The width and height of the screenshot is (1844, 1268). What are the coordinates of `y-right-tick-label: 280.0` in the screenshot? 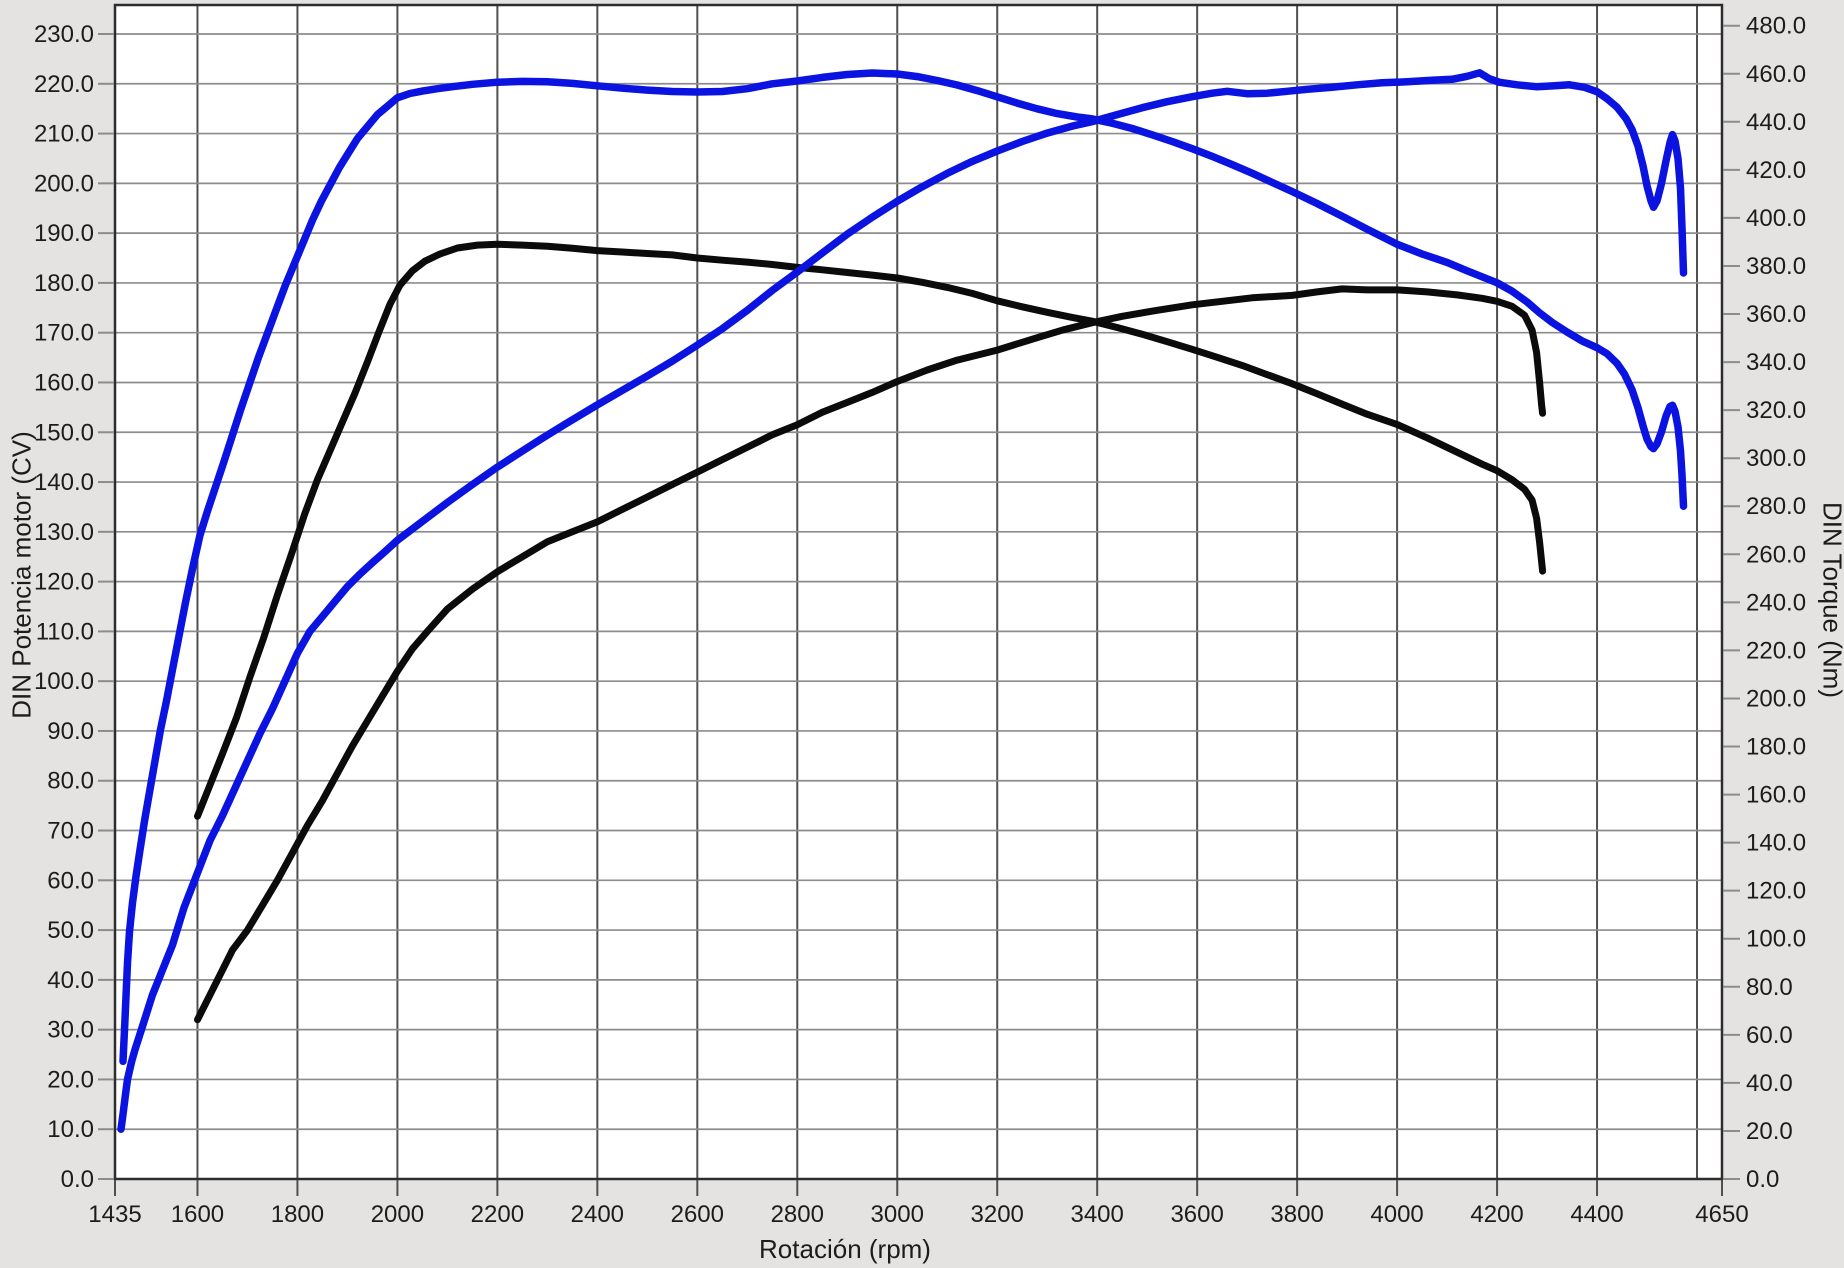 It's located at (1776, 506).